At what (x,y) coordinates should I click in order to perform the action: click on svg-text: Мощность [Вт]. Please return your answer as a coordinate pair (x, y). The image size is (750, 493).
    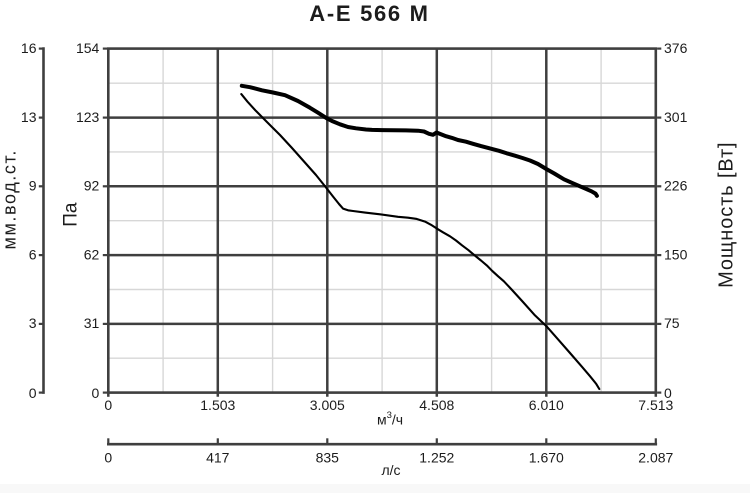
    Looking at the image, I should click on (727, 214).